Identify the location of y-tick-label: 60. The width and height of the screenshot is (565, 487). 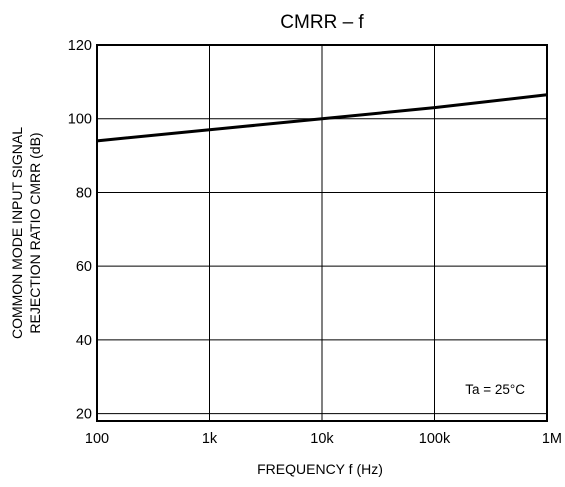
(84, 267).